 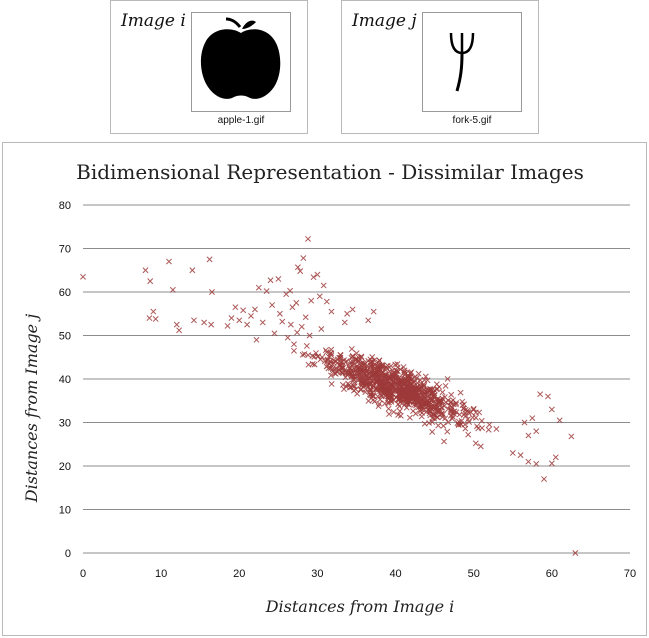 I want to click on x-tick-label: 70, so click(x=630, y=574).